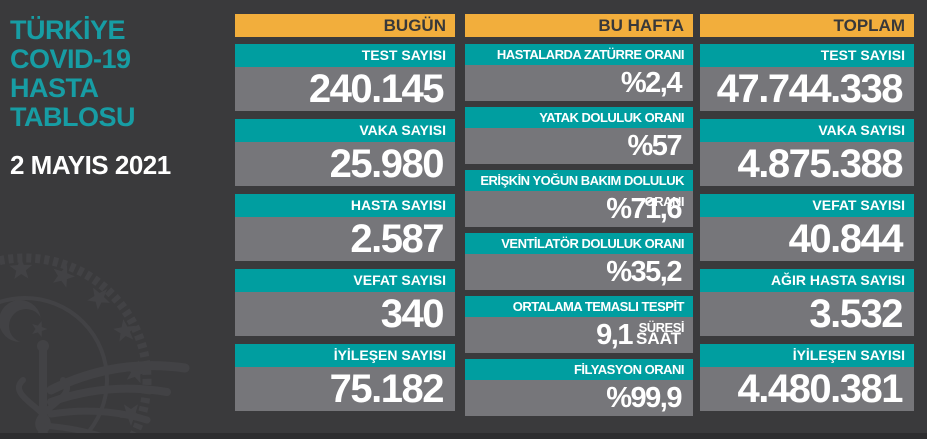 This screenshot has width=927, height=439. I want to click on stat-bugun-vefat-sayisi: VEFAT SAYISI 340, so click(345, 302).